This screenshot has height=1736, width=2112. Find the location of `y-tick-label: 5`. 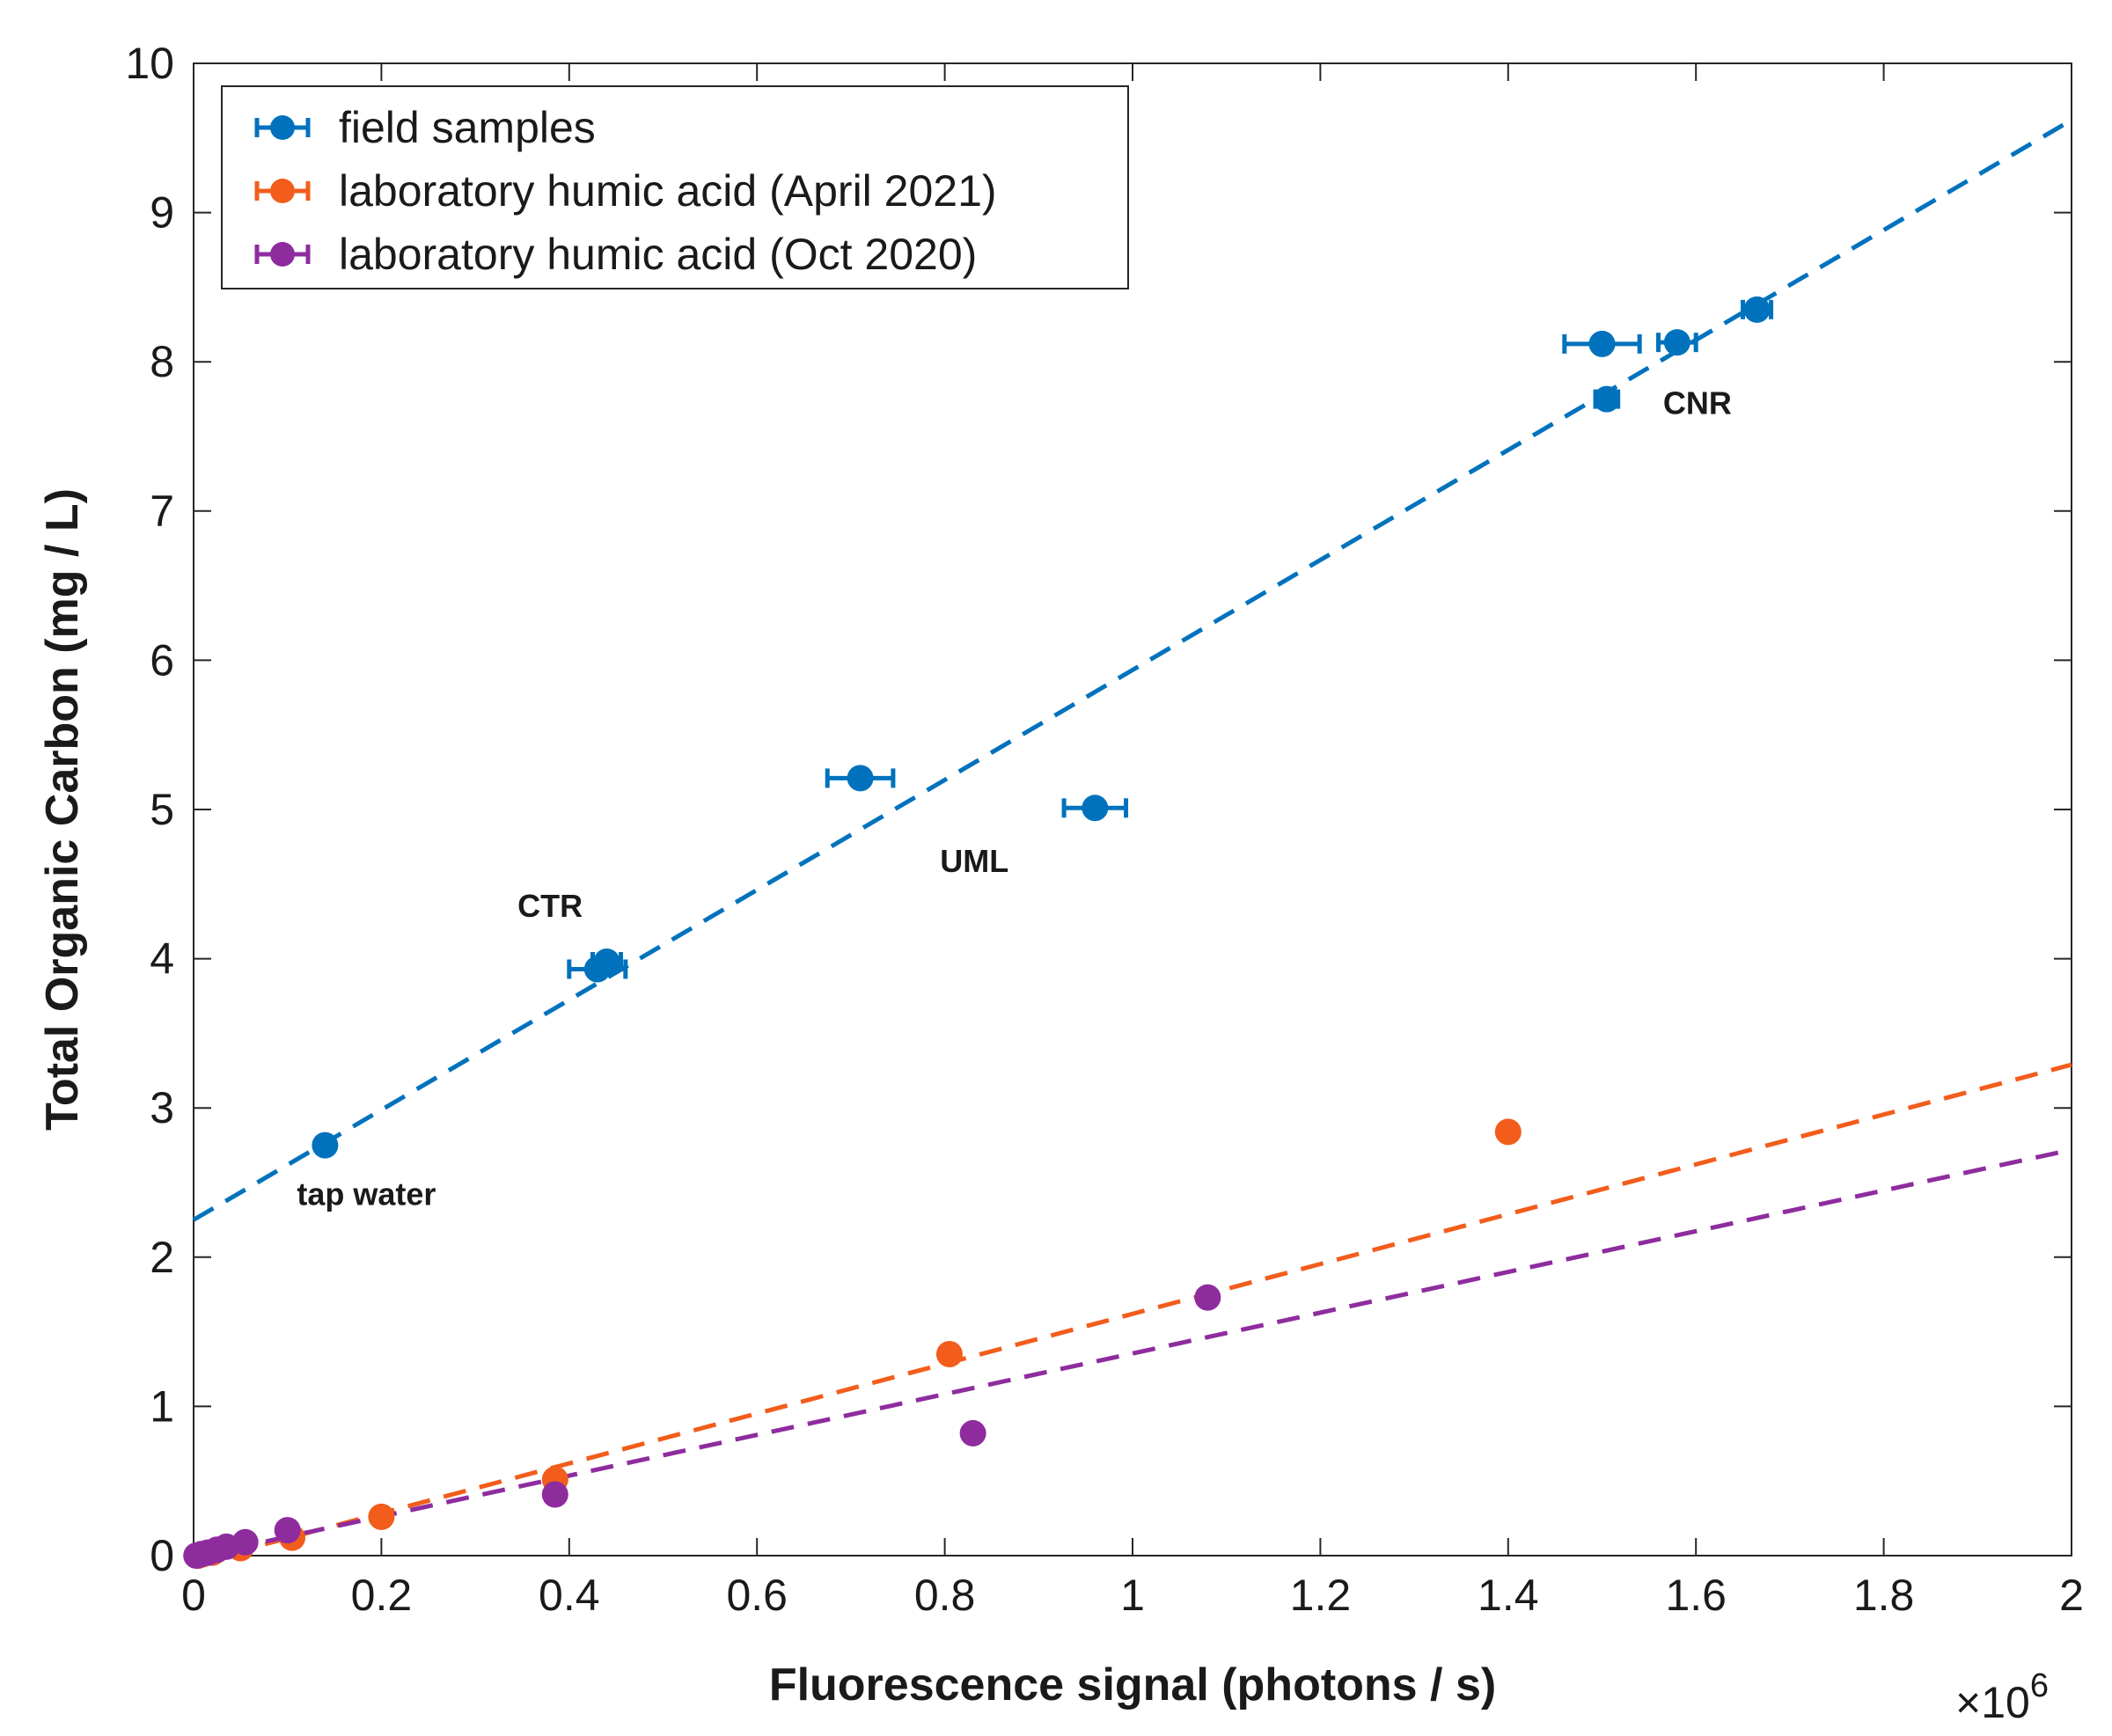

y-tick-label: 5 is located at coordinates (162, 809).